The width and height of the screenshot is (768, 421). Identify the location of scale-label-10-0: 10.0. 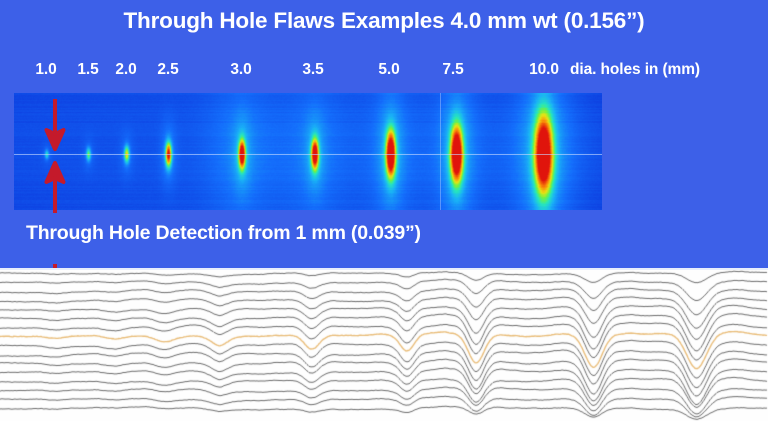
(544, 69).